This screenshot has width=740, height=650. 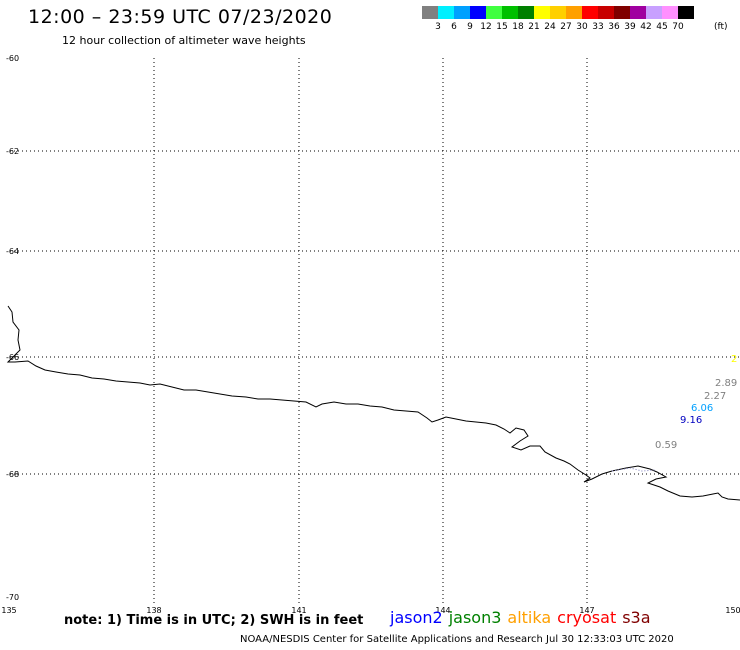 What do you see at coordinates (534, 27) in the screenshot?
I see `legend-label: 21` at bounding box center [534, 27].